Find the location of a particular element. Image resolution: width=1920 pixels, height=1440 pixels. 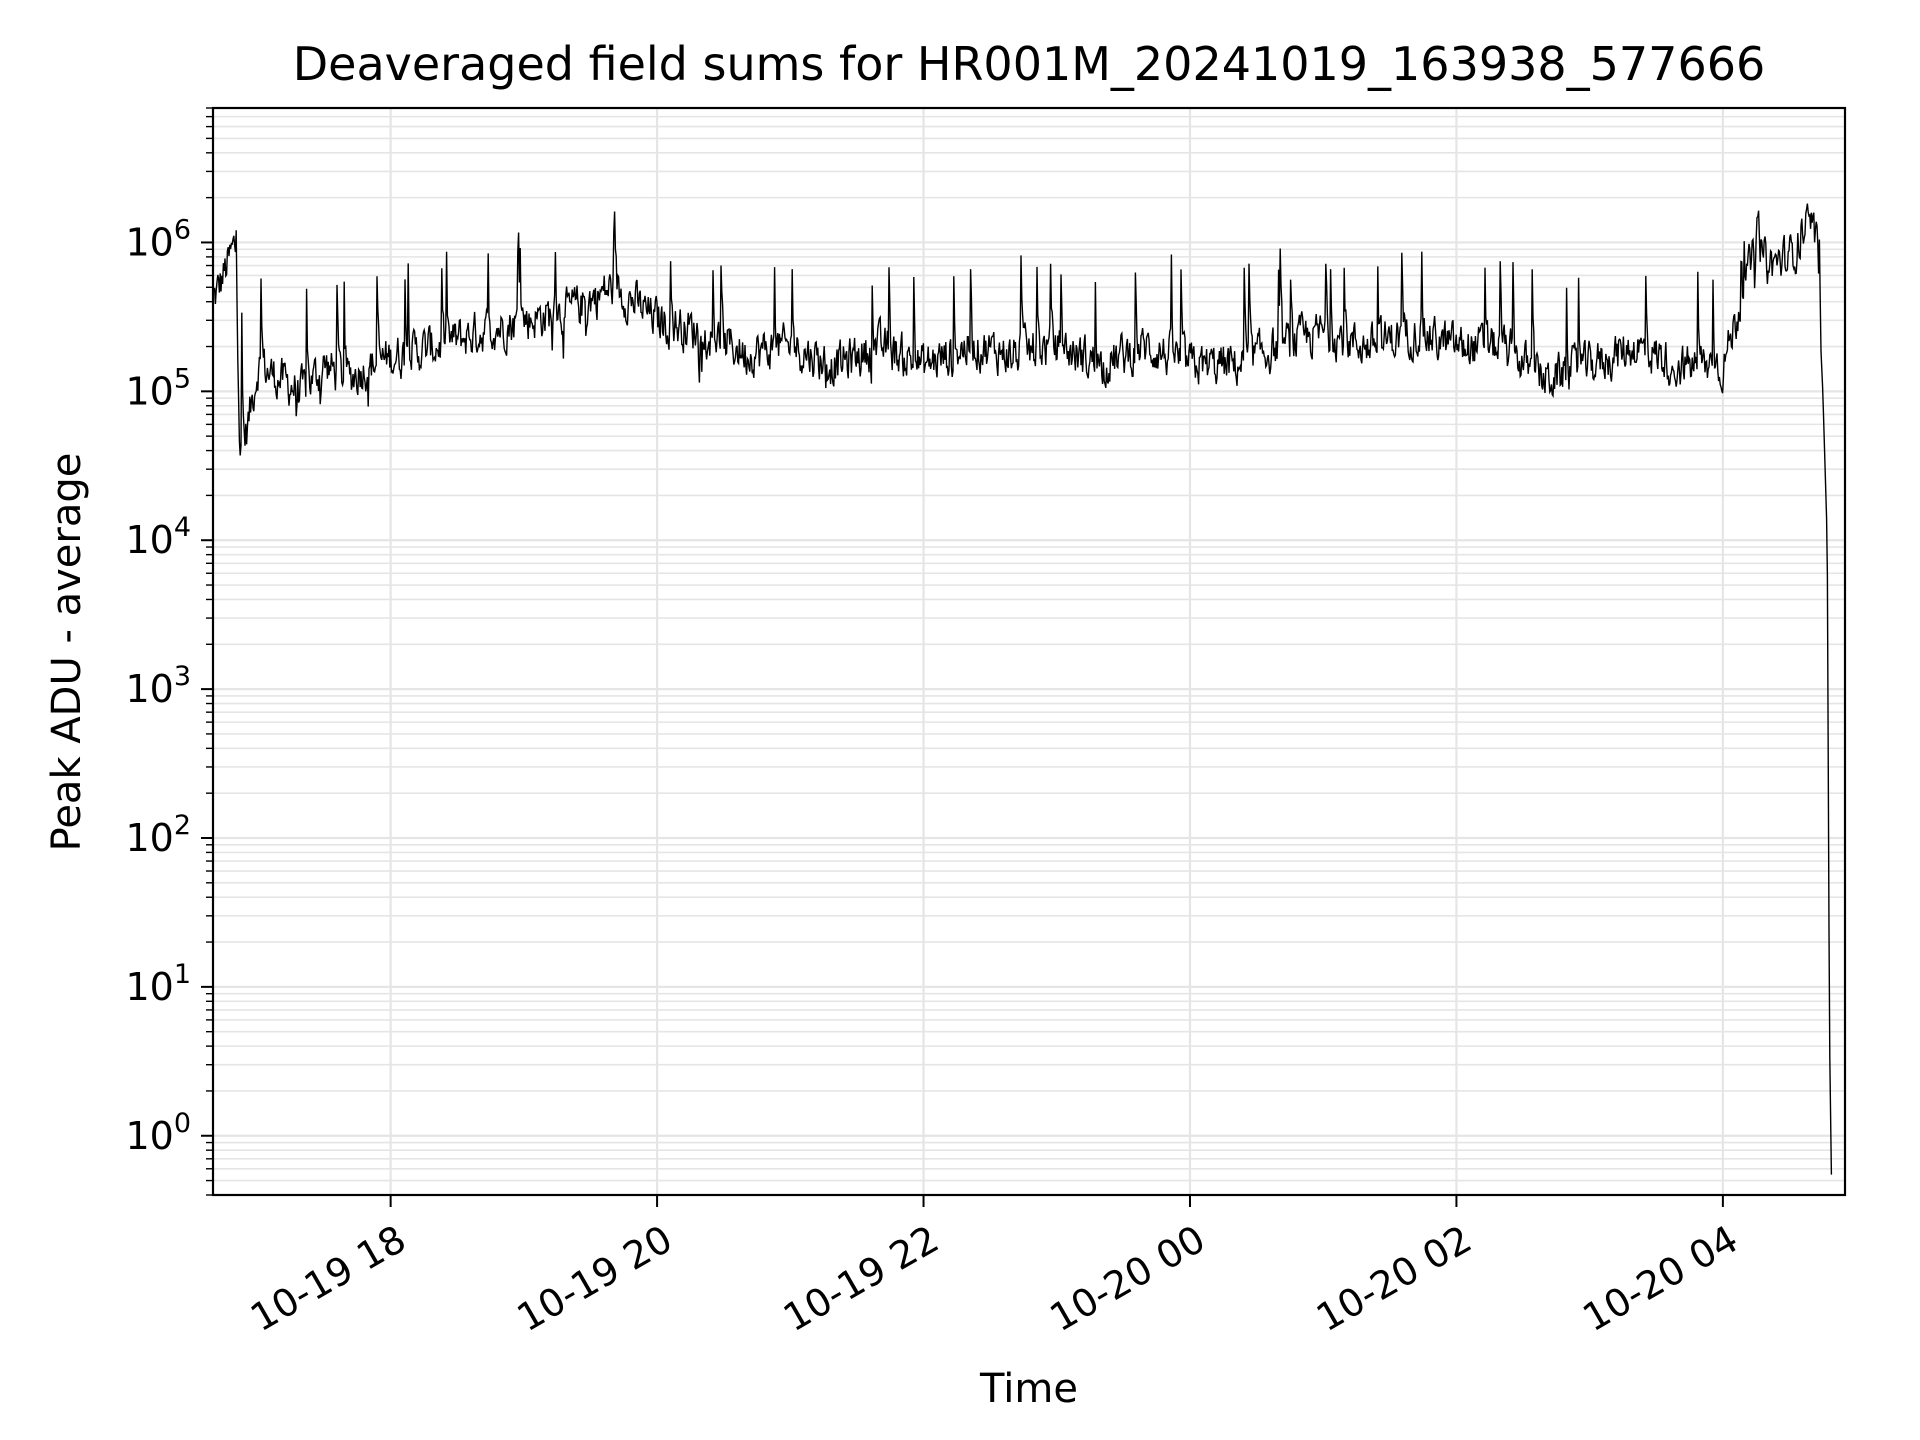

x-tick-label: 10-19 20 is located at coordinates (595, 1279).